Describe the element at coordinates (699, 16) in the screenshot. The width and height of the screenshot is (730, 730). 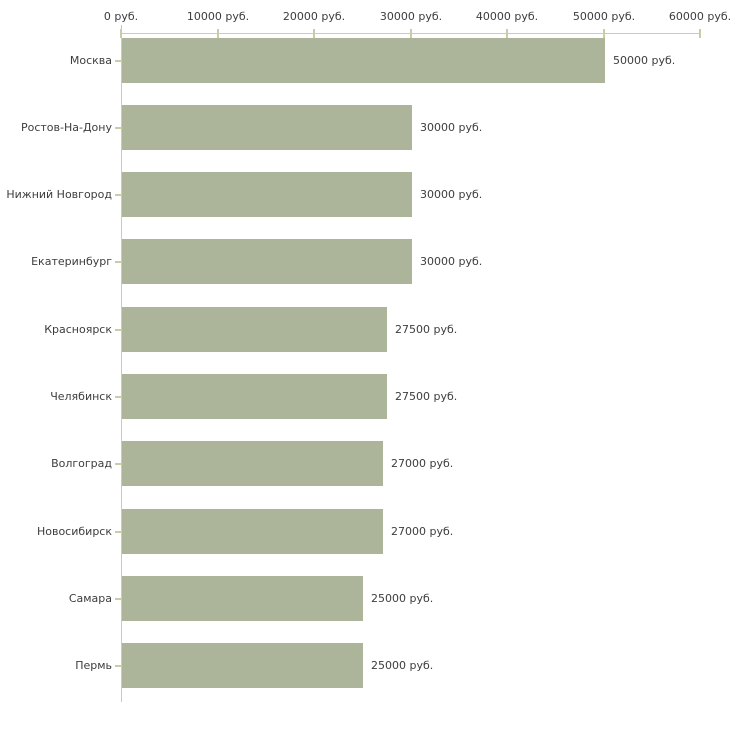
I see `x-axis-tick-label: 60000 руб.` at that location.